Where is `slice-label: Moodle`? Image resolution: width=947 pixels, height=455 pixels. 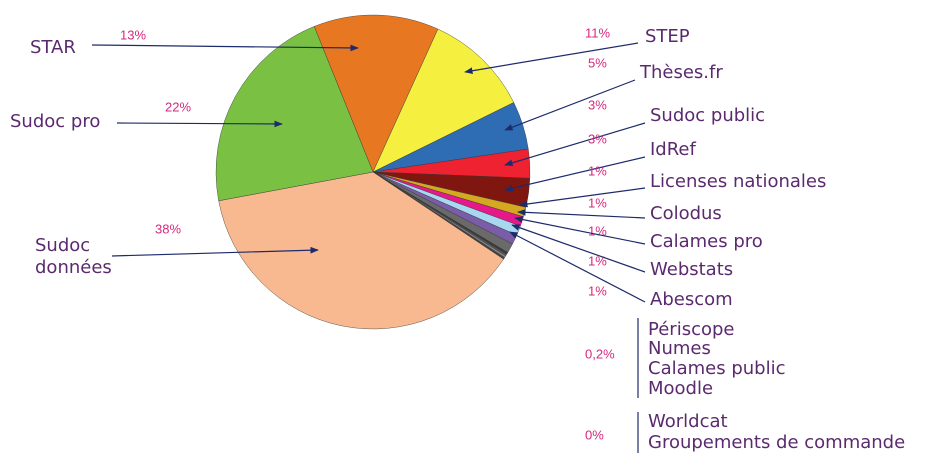
slice-label: Moodle is located at coordinates (680, 388).